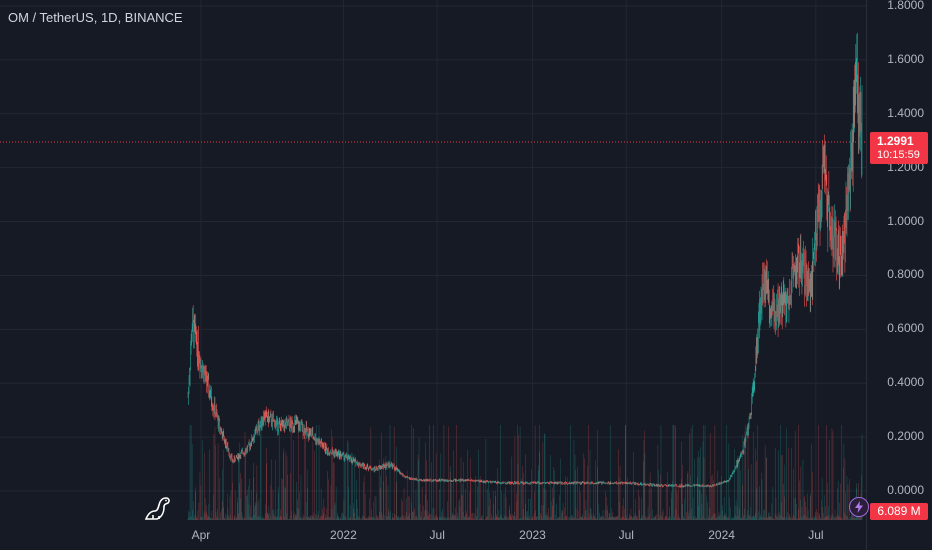  What do you see at coordinates (95, 17) in the screenshot?
I see `symbol-title: OM / TetherUS, 1D, BINANCE` at bounding box center [95, 17].